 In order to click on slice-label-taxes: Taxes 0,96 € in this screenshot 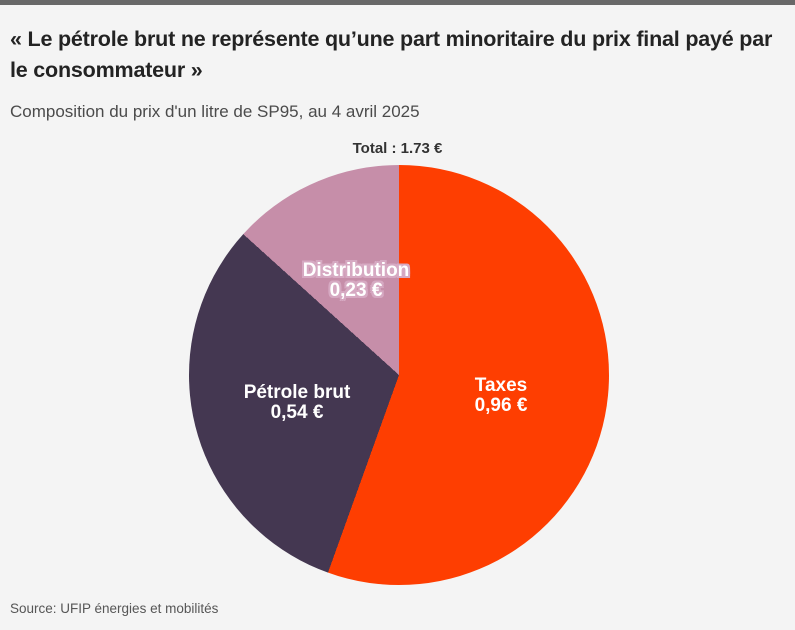, I will do `click(501, 396)`.